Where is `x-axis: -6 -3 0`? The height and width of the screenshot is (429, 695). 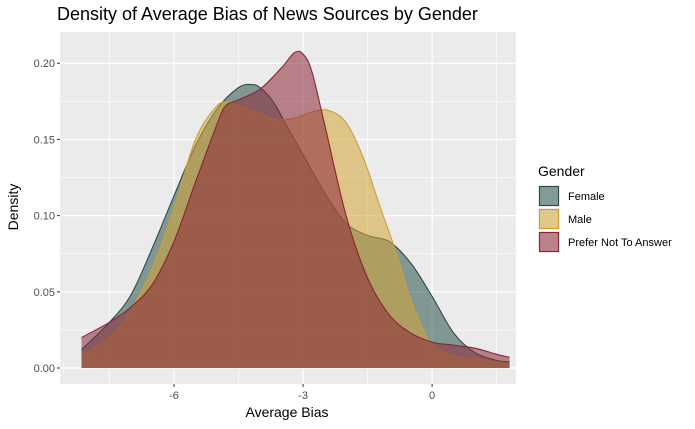
x-axis: -6 -3 0 is located at coordinates (302, 393).